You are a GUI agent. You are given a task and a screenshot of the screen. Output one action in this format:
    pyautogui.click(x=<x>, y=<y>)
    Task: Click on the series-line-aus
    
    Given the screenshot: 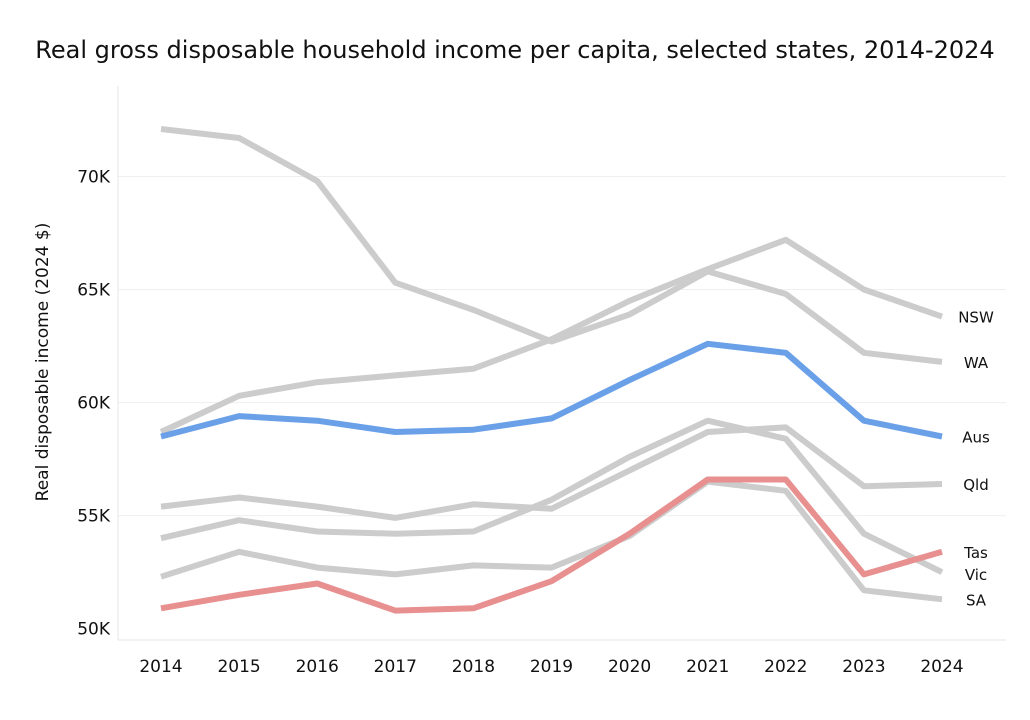 What is the action you would take?
    pyautogui.click(x=551, y=390)
    